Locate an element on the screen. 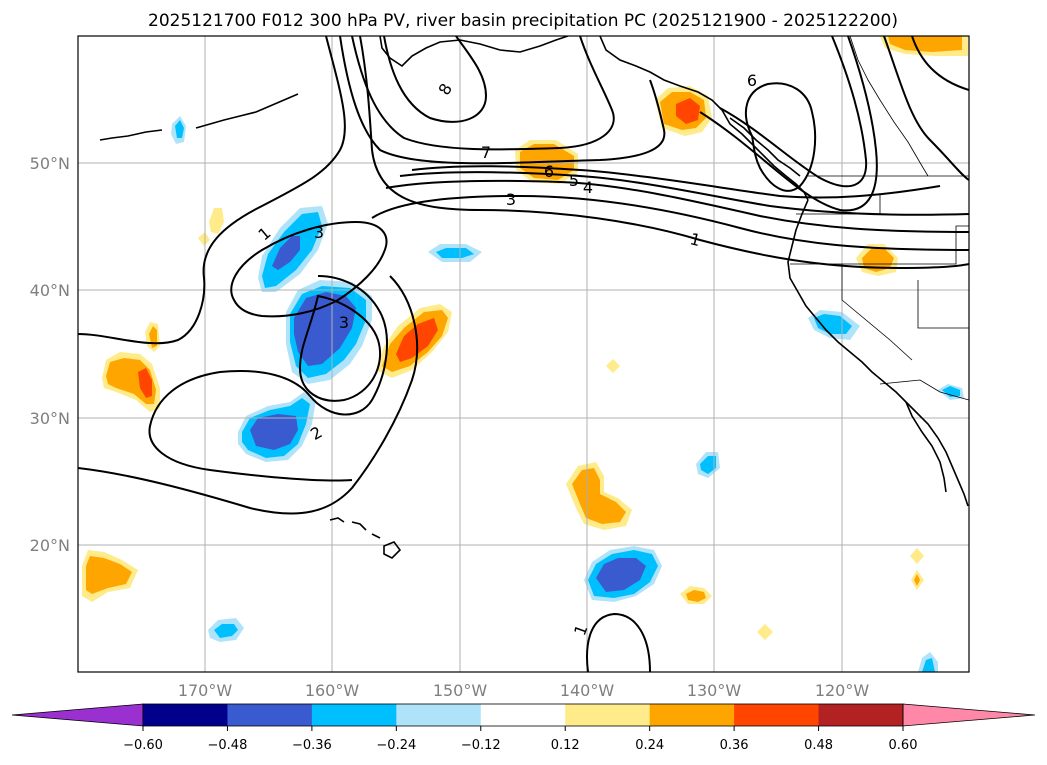  lat-label: 50°N is located at coordinates (50, 163).